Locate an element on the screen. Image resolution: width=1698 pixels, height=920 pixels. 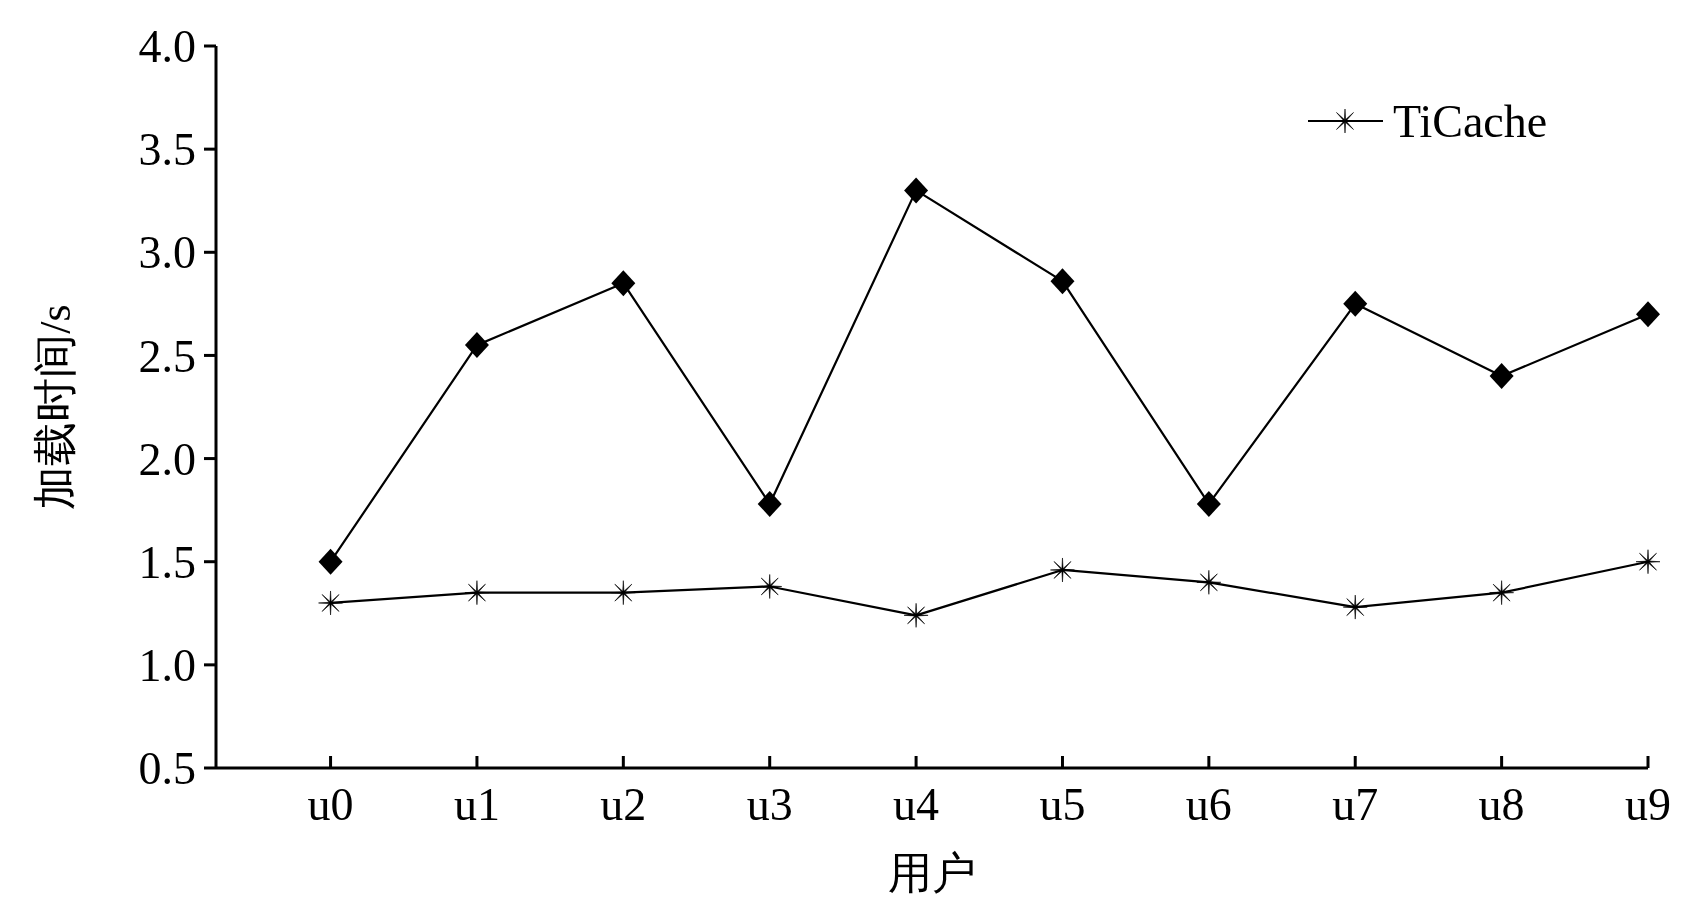
y-tick-label: 0.5 is located at coordinates (167, 769).